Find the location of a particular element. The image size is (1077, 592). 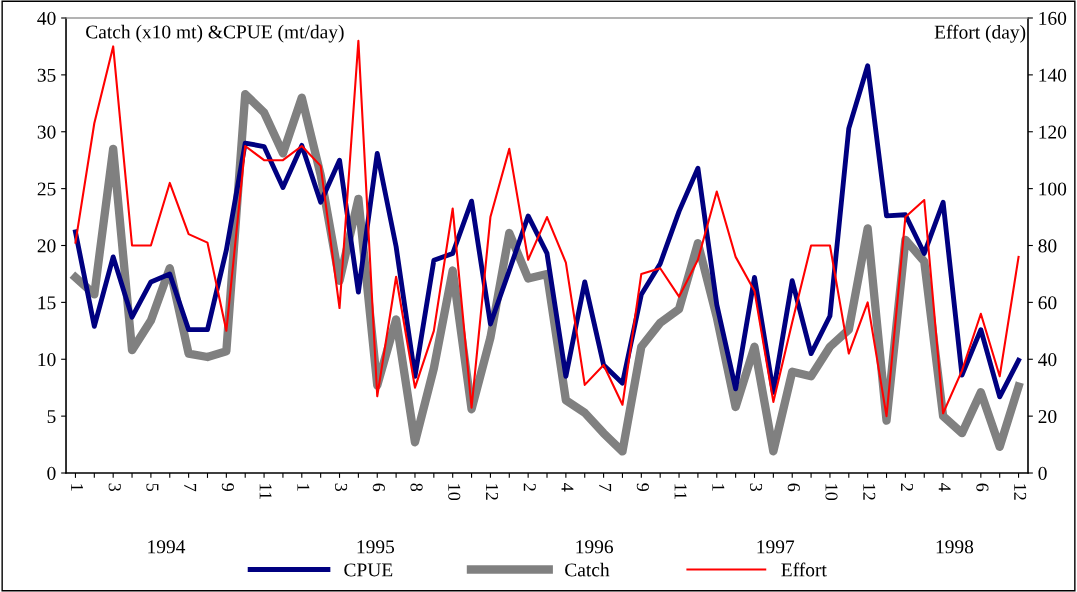

text: 1998 is located at coordinates (955, 547).